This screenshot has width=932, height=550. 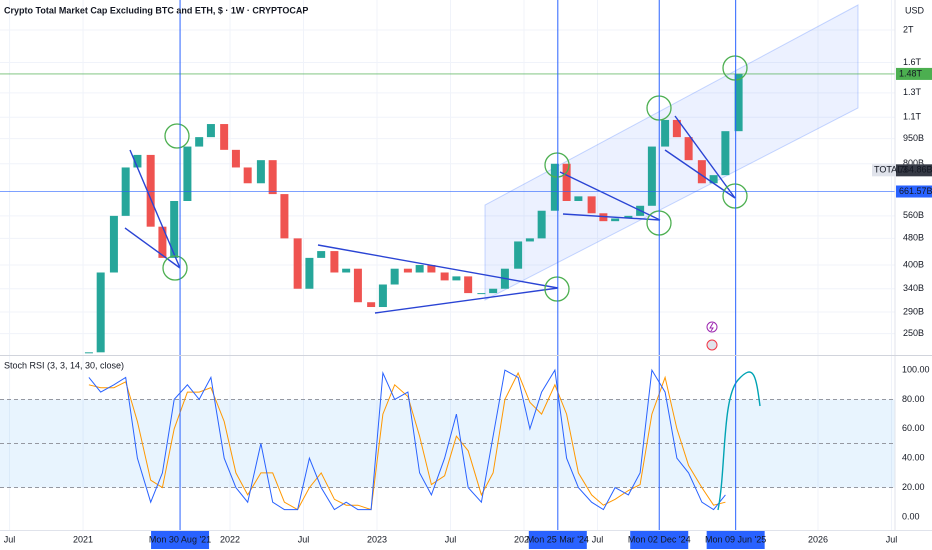 I want to click on y-tick-label: 1.1T, so click(x=912, y=117).